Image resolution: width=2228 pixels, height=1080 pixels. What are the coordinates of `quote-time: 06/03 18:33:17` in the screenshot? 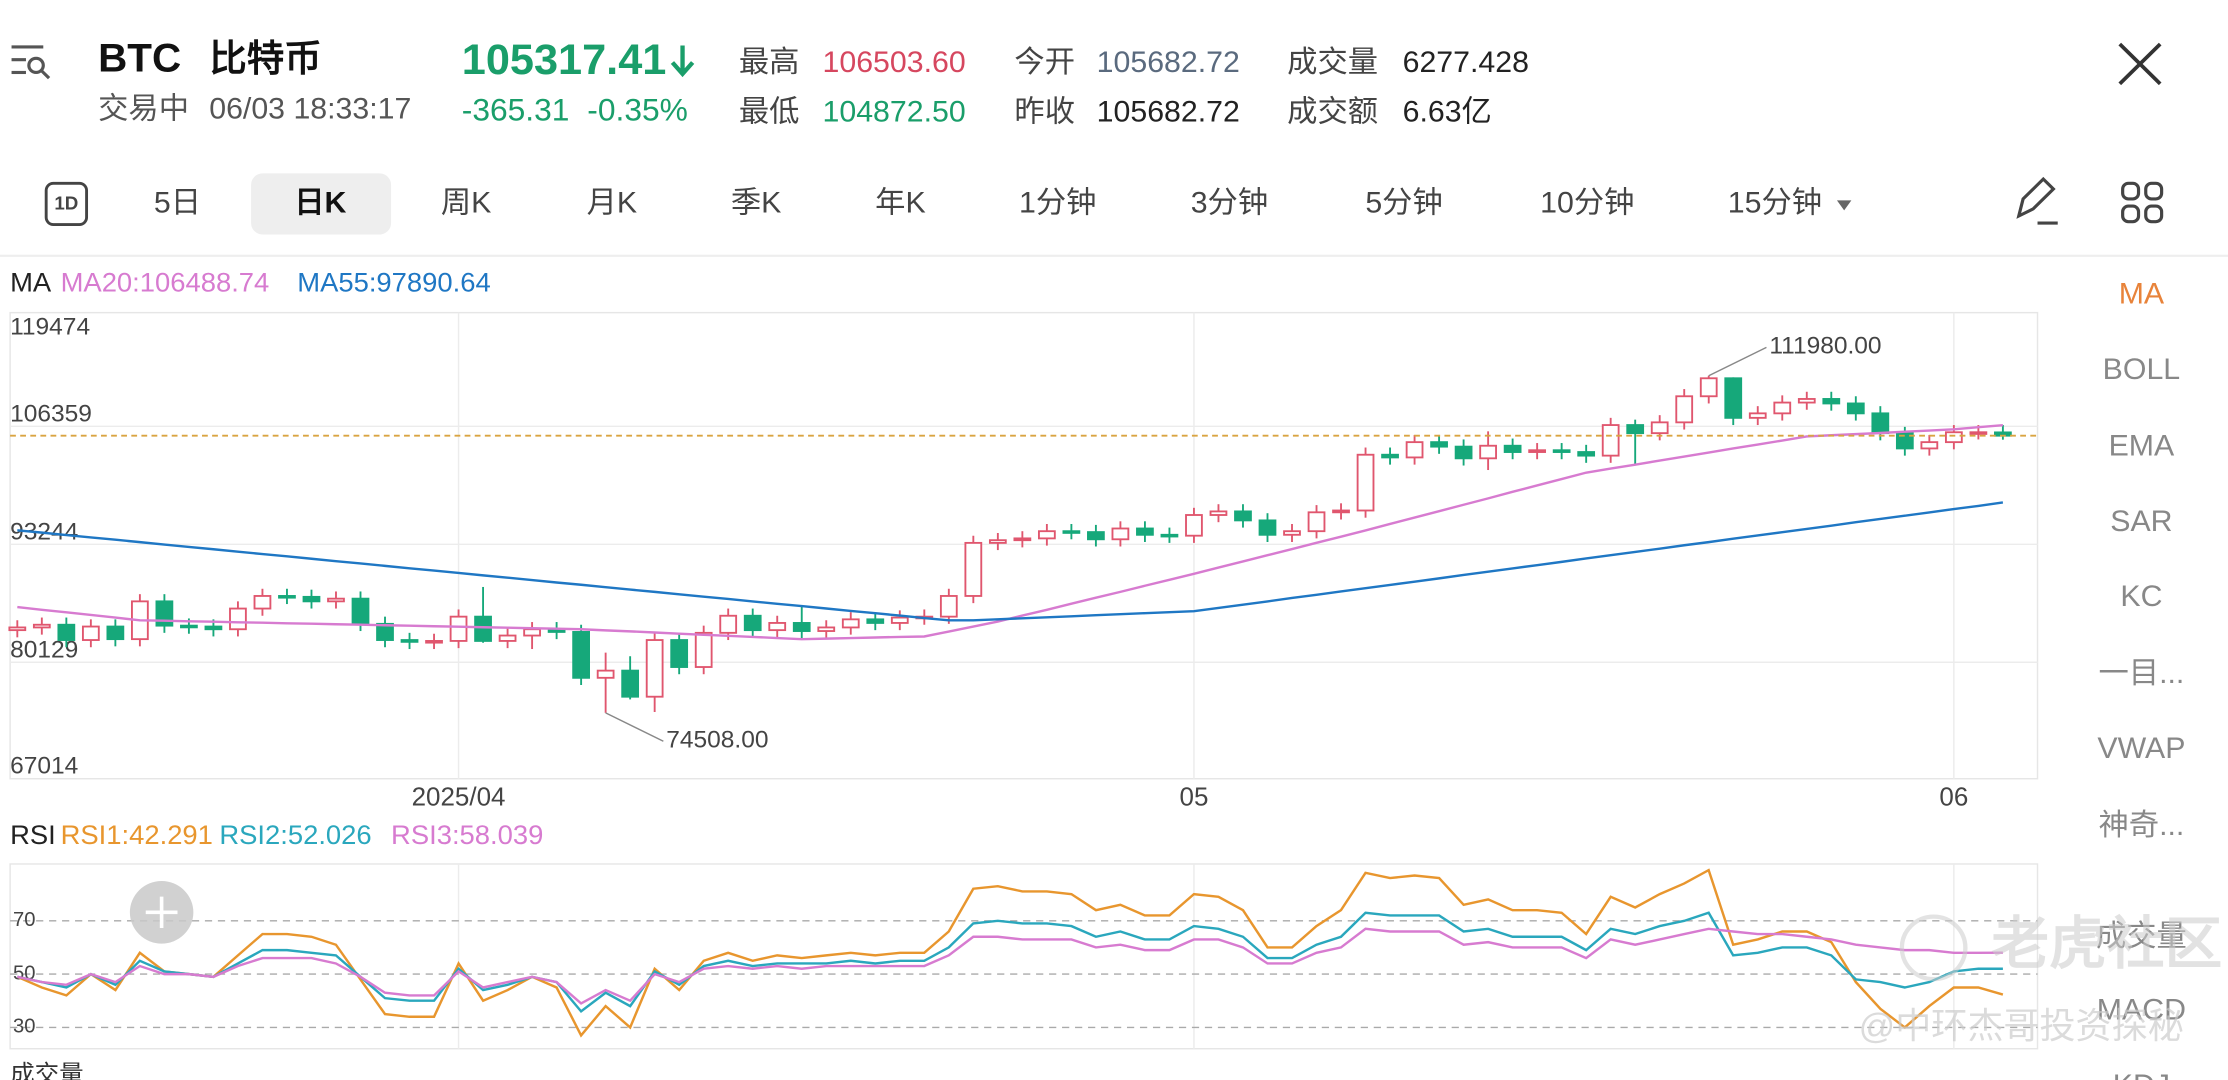 It's located at (310, 109).